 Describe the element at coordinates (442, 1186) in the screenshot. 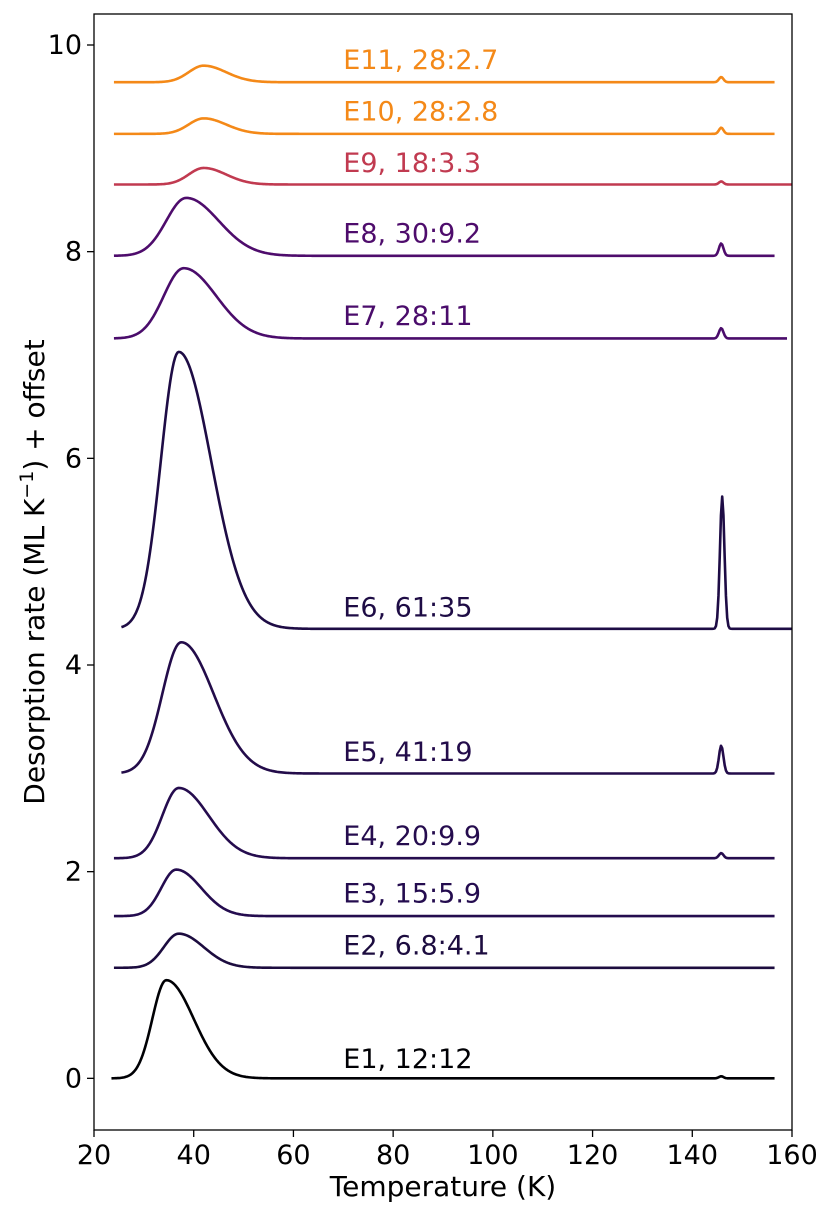

I see `x-axis-title: Temperature (K)` at that location.